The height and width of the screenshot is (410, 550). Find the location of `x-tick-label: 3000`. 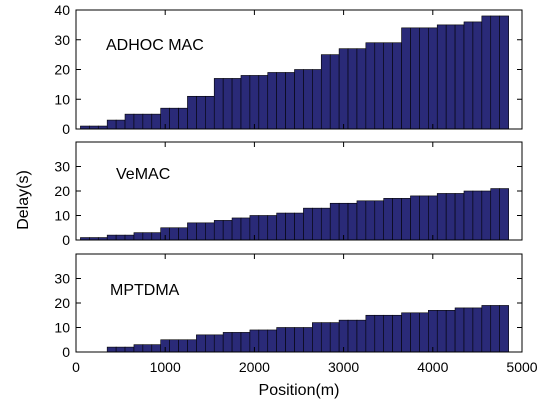

x-tick-label: 3000 is located at coordinates (343, 367).